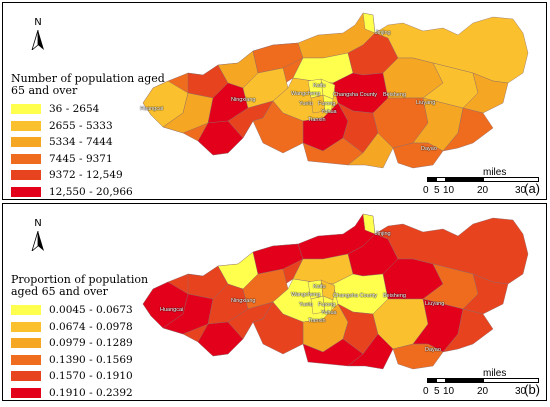 This screenshot has width=550, height=407. What do you see at coordinates (86, 175) in the screenshot?
I see `legend-label: 9372 - 12,549` at bounding box center [86, 175].